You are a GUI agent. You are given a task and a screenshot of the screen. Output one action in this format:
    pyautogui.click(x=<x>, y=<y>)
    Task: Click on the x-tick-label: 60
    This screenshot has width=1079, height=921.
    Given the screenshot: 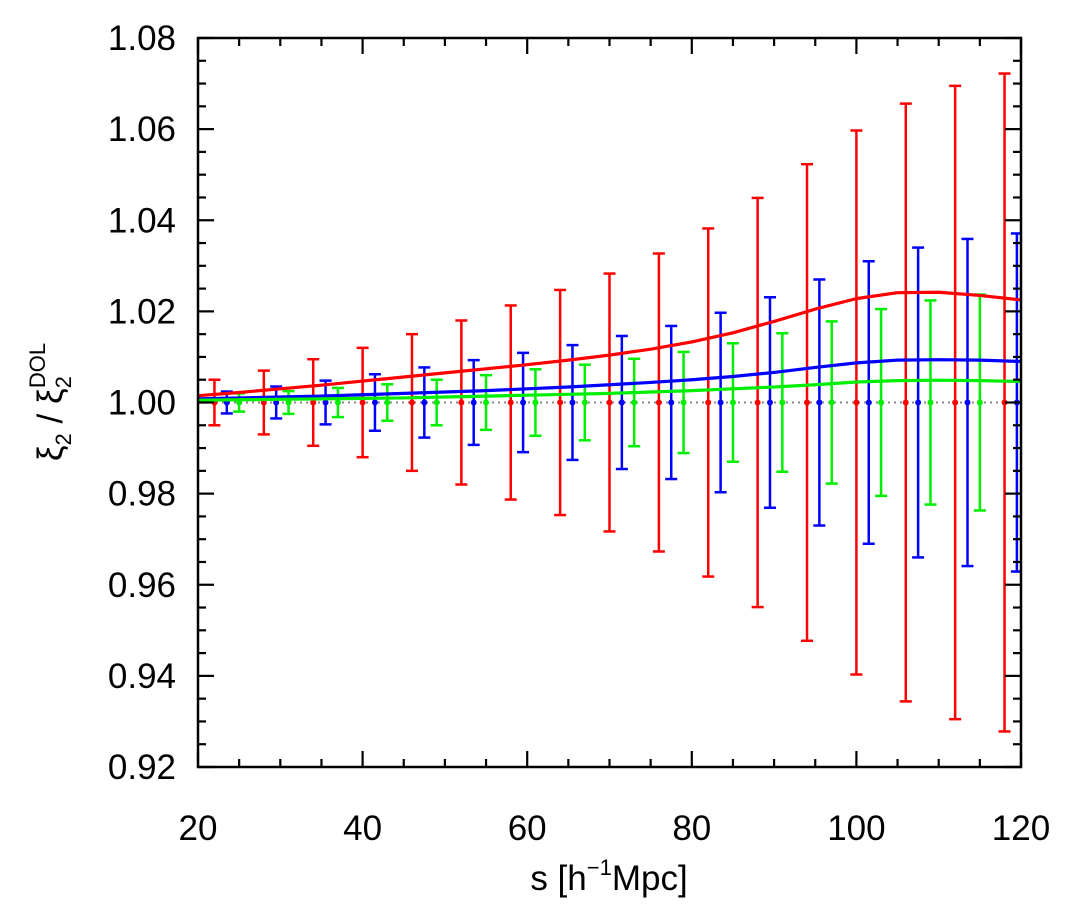 What is the action you would take?
    pyautogui.click(x=527, y=828)
    